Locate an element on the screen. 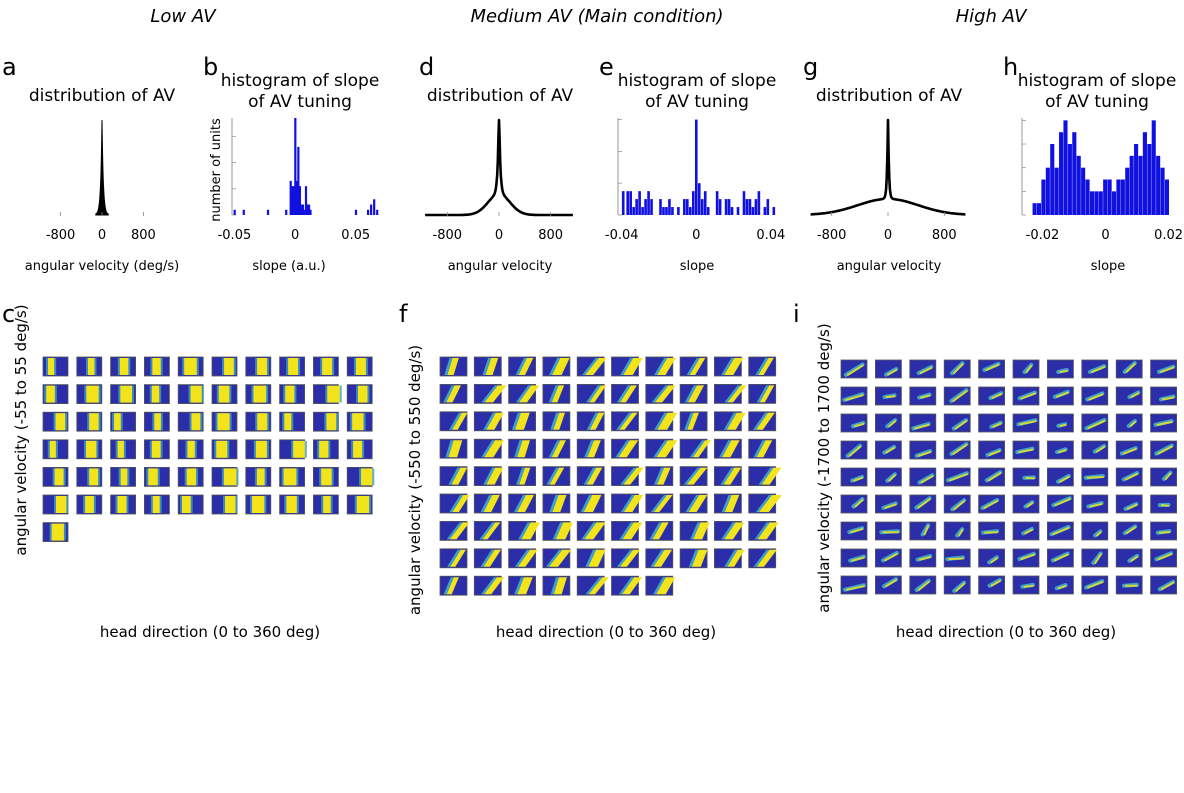  chart-e: -0.04 0 0.04 is located at coordinates (695, 180).